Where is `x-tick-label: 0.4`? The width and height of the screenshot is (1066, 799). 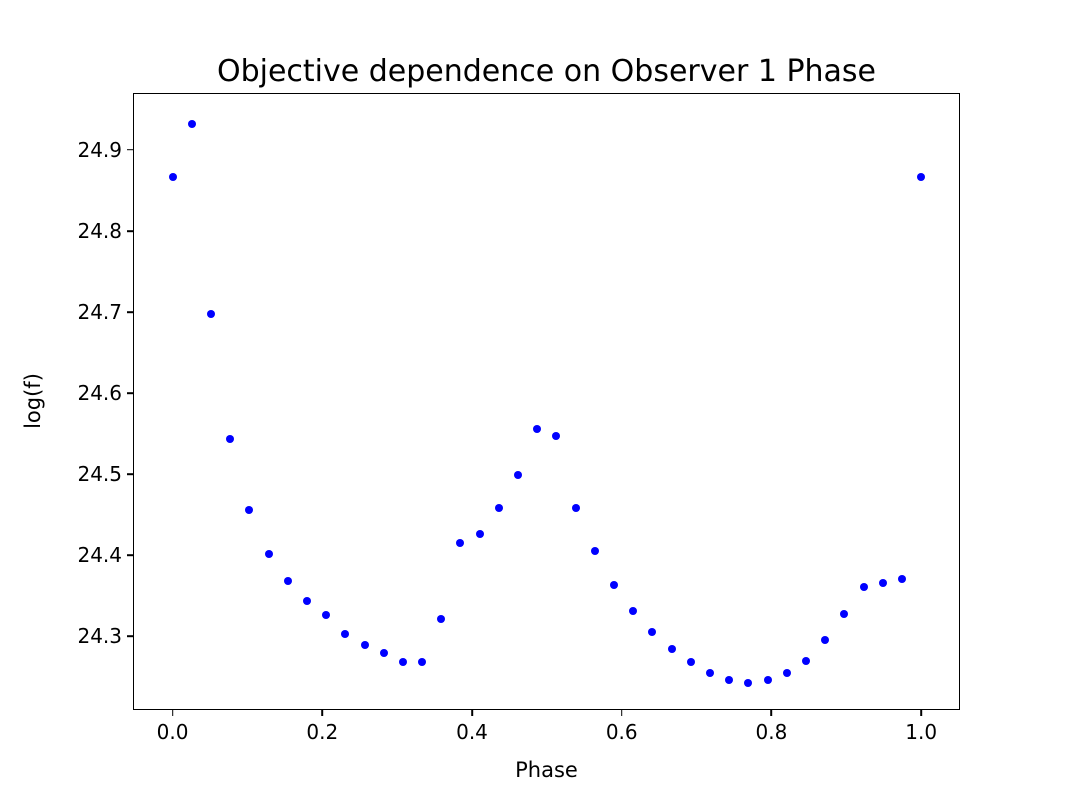
x-tick-label: 0.4 is located at coordinates (472, 731).